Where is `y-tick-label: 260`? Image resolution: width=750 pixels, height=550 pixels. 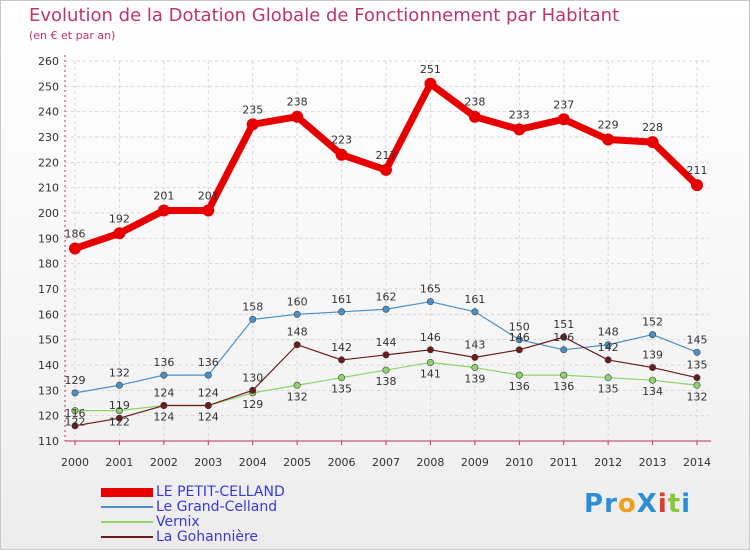
y-tick-label: 260 is located at coordinates (48, 61).